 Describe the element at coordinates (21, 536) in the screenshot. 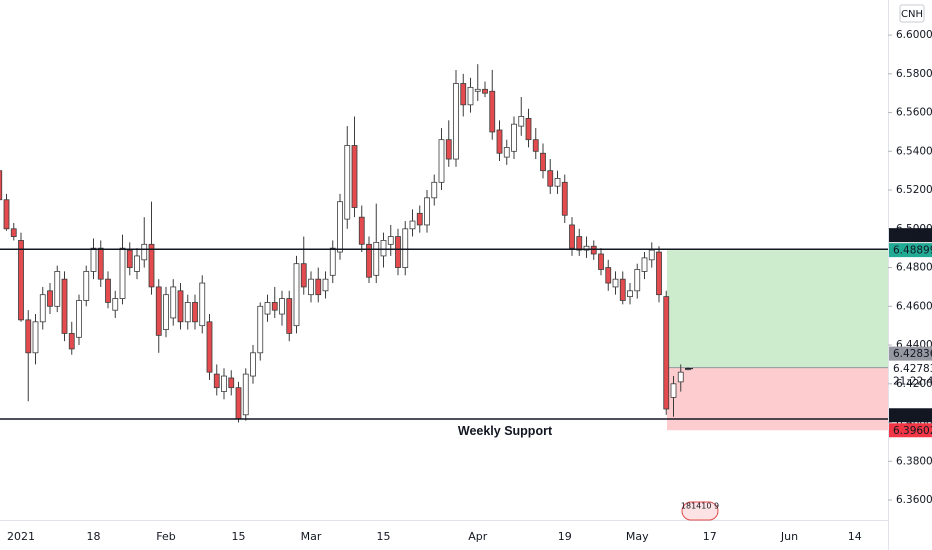

I see `x-tick-label: 2021` at that location.